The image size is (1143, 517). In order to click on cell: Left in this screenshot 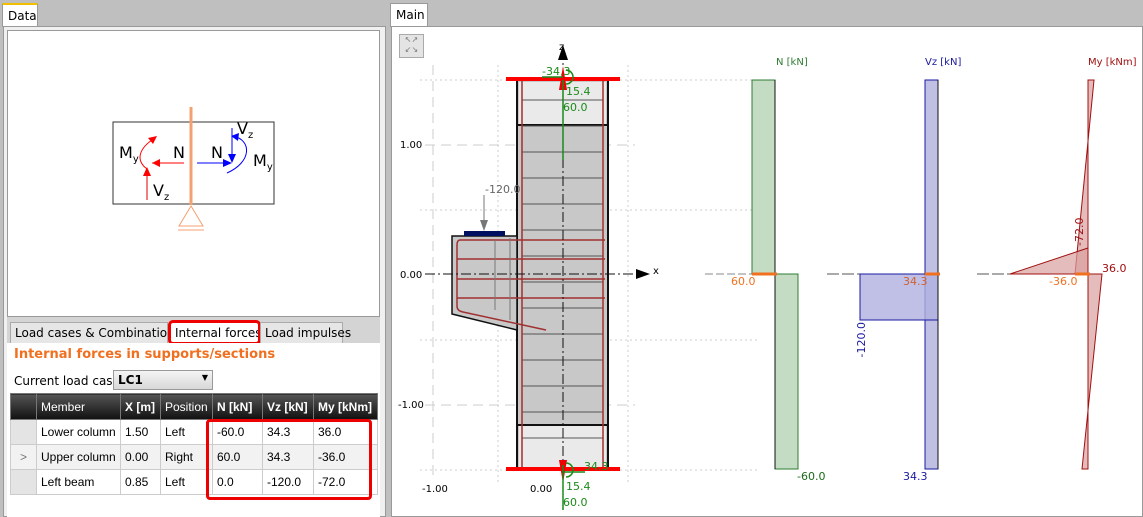, I will do `click(186, 482)`.